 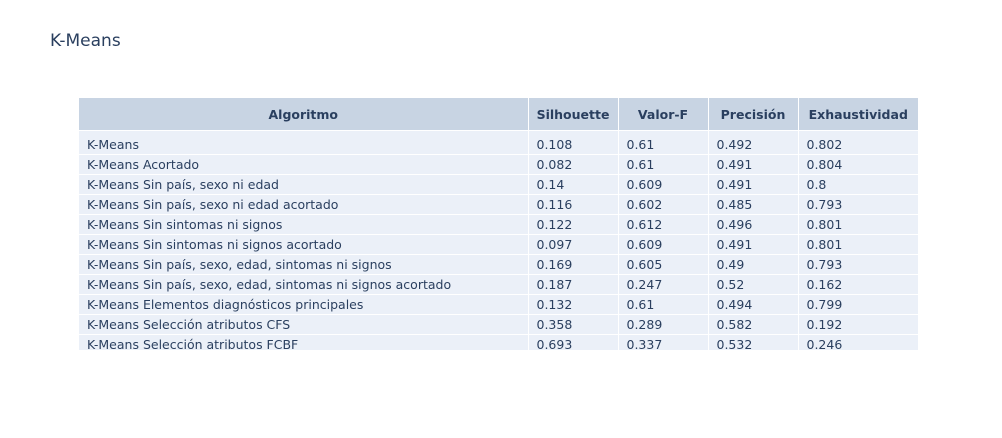 What do you see at coordinates (663, 324) in the screenshot?
I see `table-cell: 0.289` at bounding box center [663, 324].